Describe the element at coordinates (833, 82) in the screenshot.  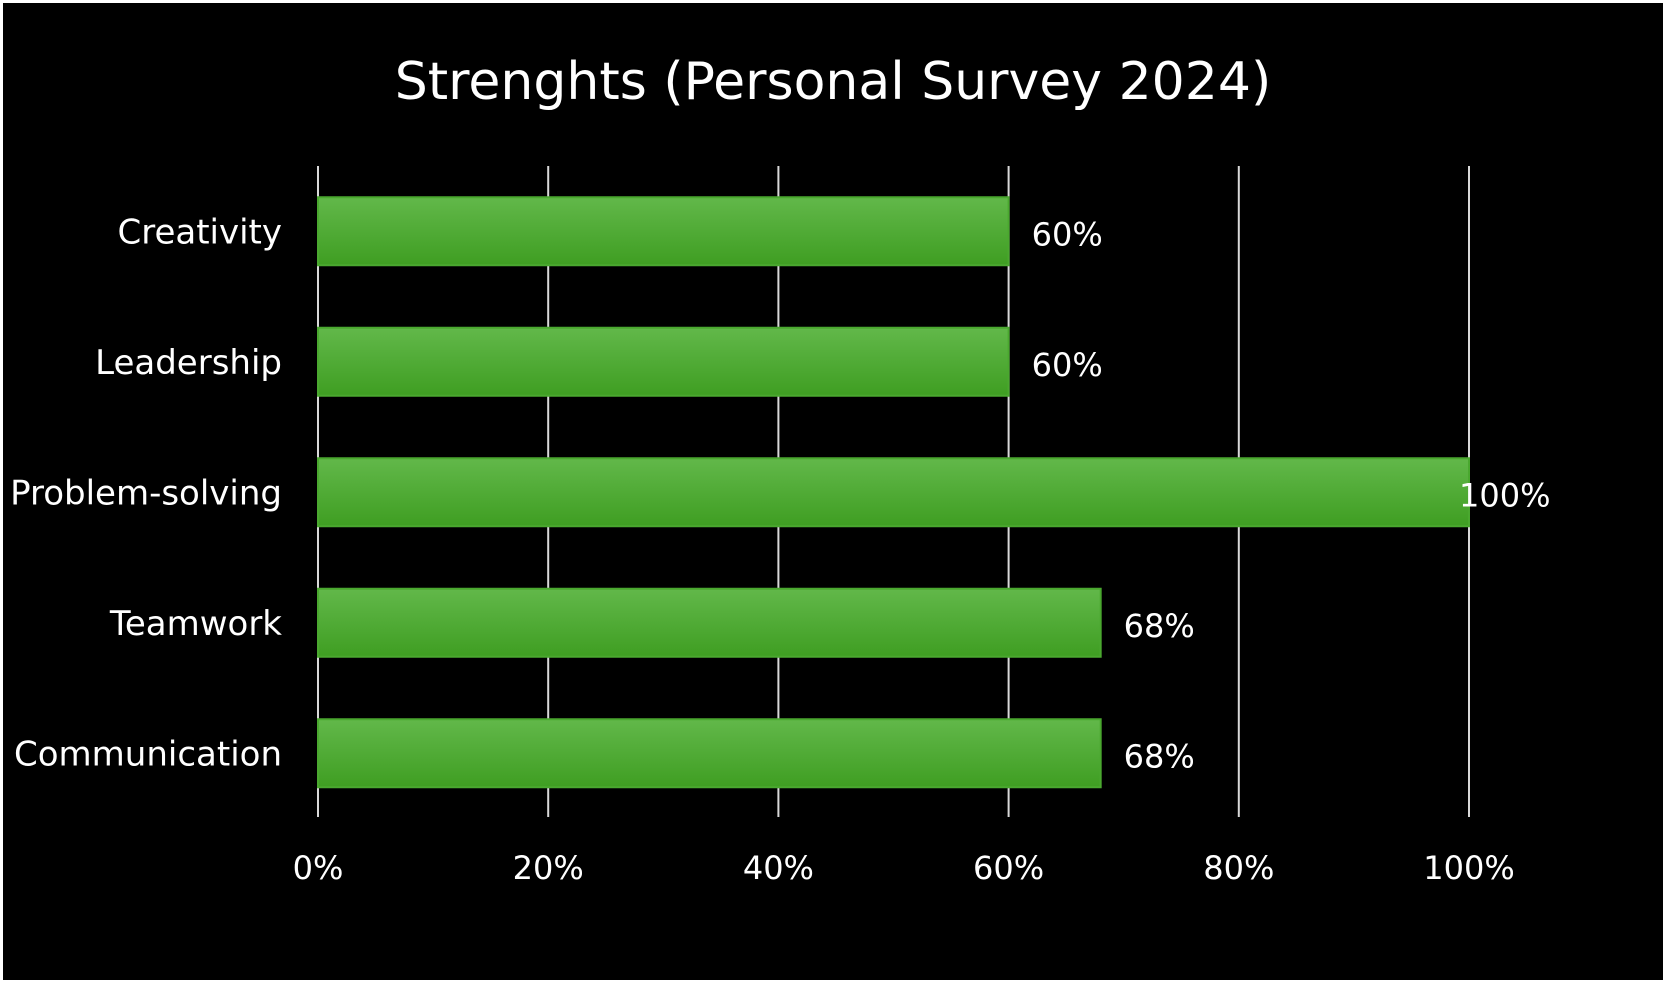
I see `chart-title: Strenghts (Personal Survey 2024)` at that location.